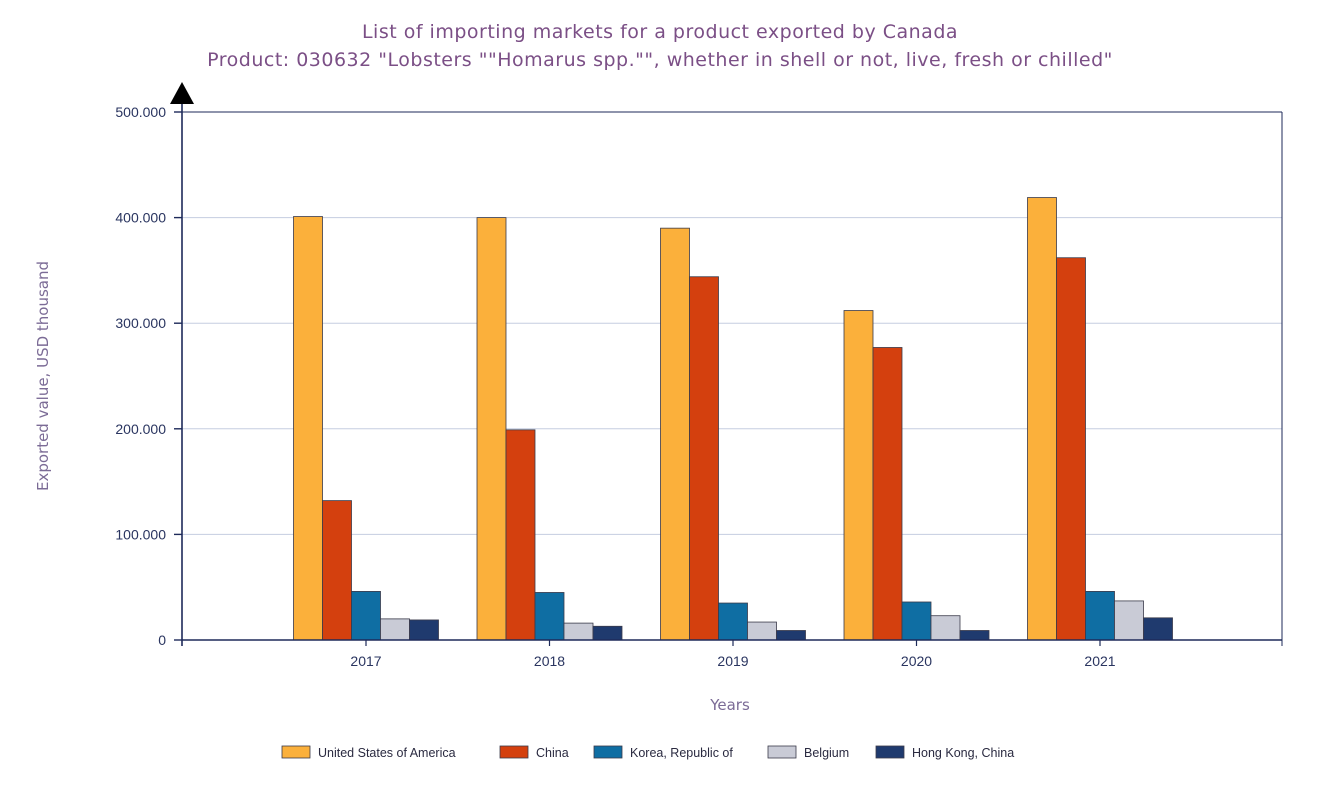 This screenshot has height=788, width=1320. Describe the element at coordinates (916, 661) in the screenshot. I see `x-tick-label: 2020` at that location.